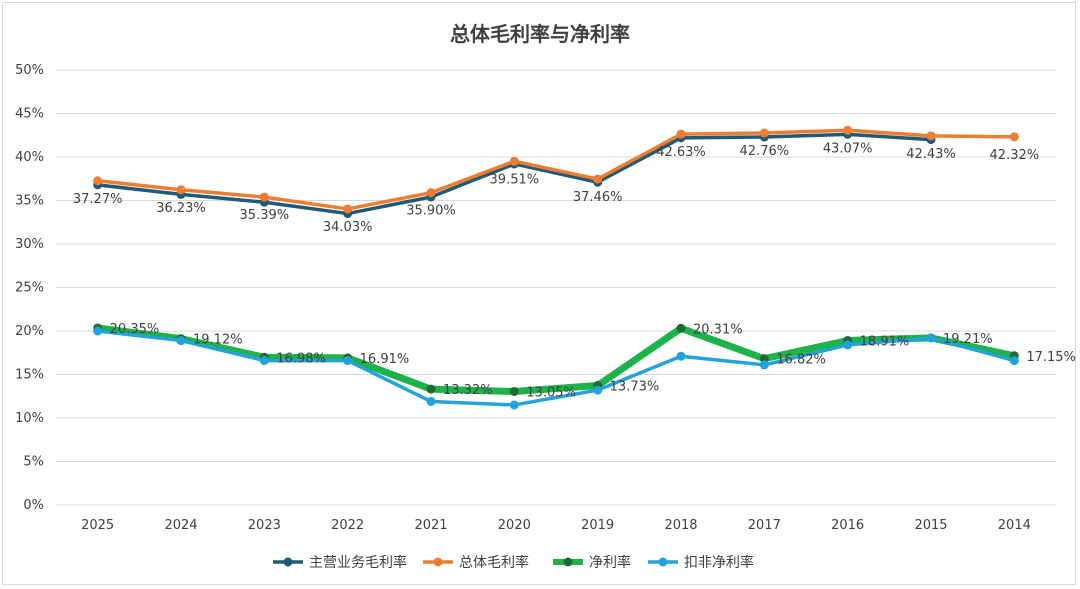 The width and height of the screenshot is (1080, 589). What do you see at coordinates (514, 525) in the screenshot?
I see `x-tick-label: 2020` at bounding box center [514, 525].